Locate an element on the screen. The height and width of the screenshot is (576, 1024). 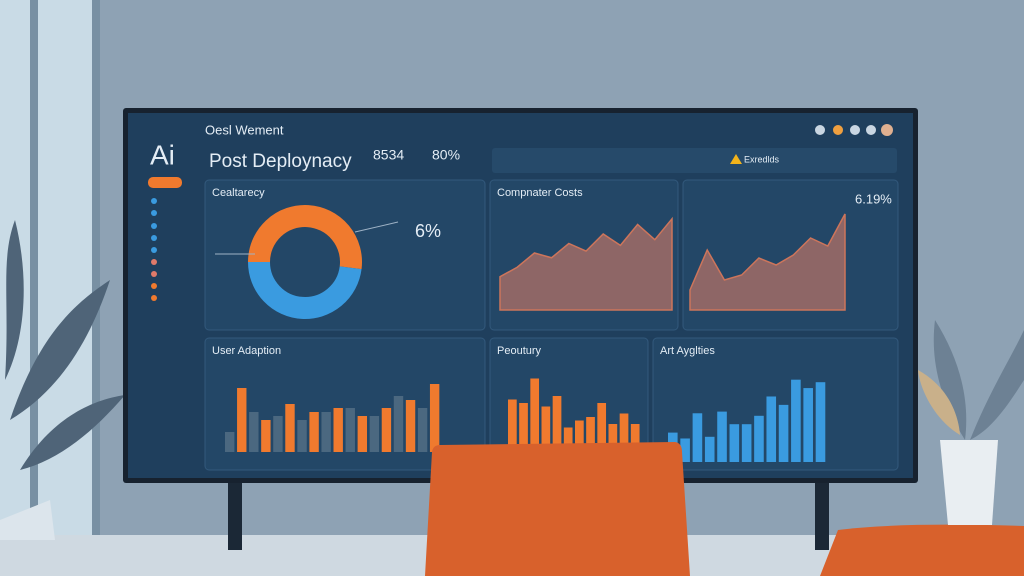
stat: 80% is located at coordinates (446, 155).